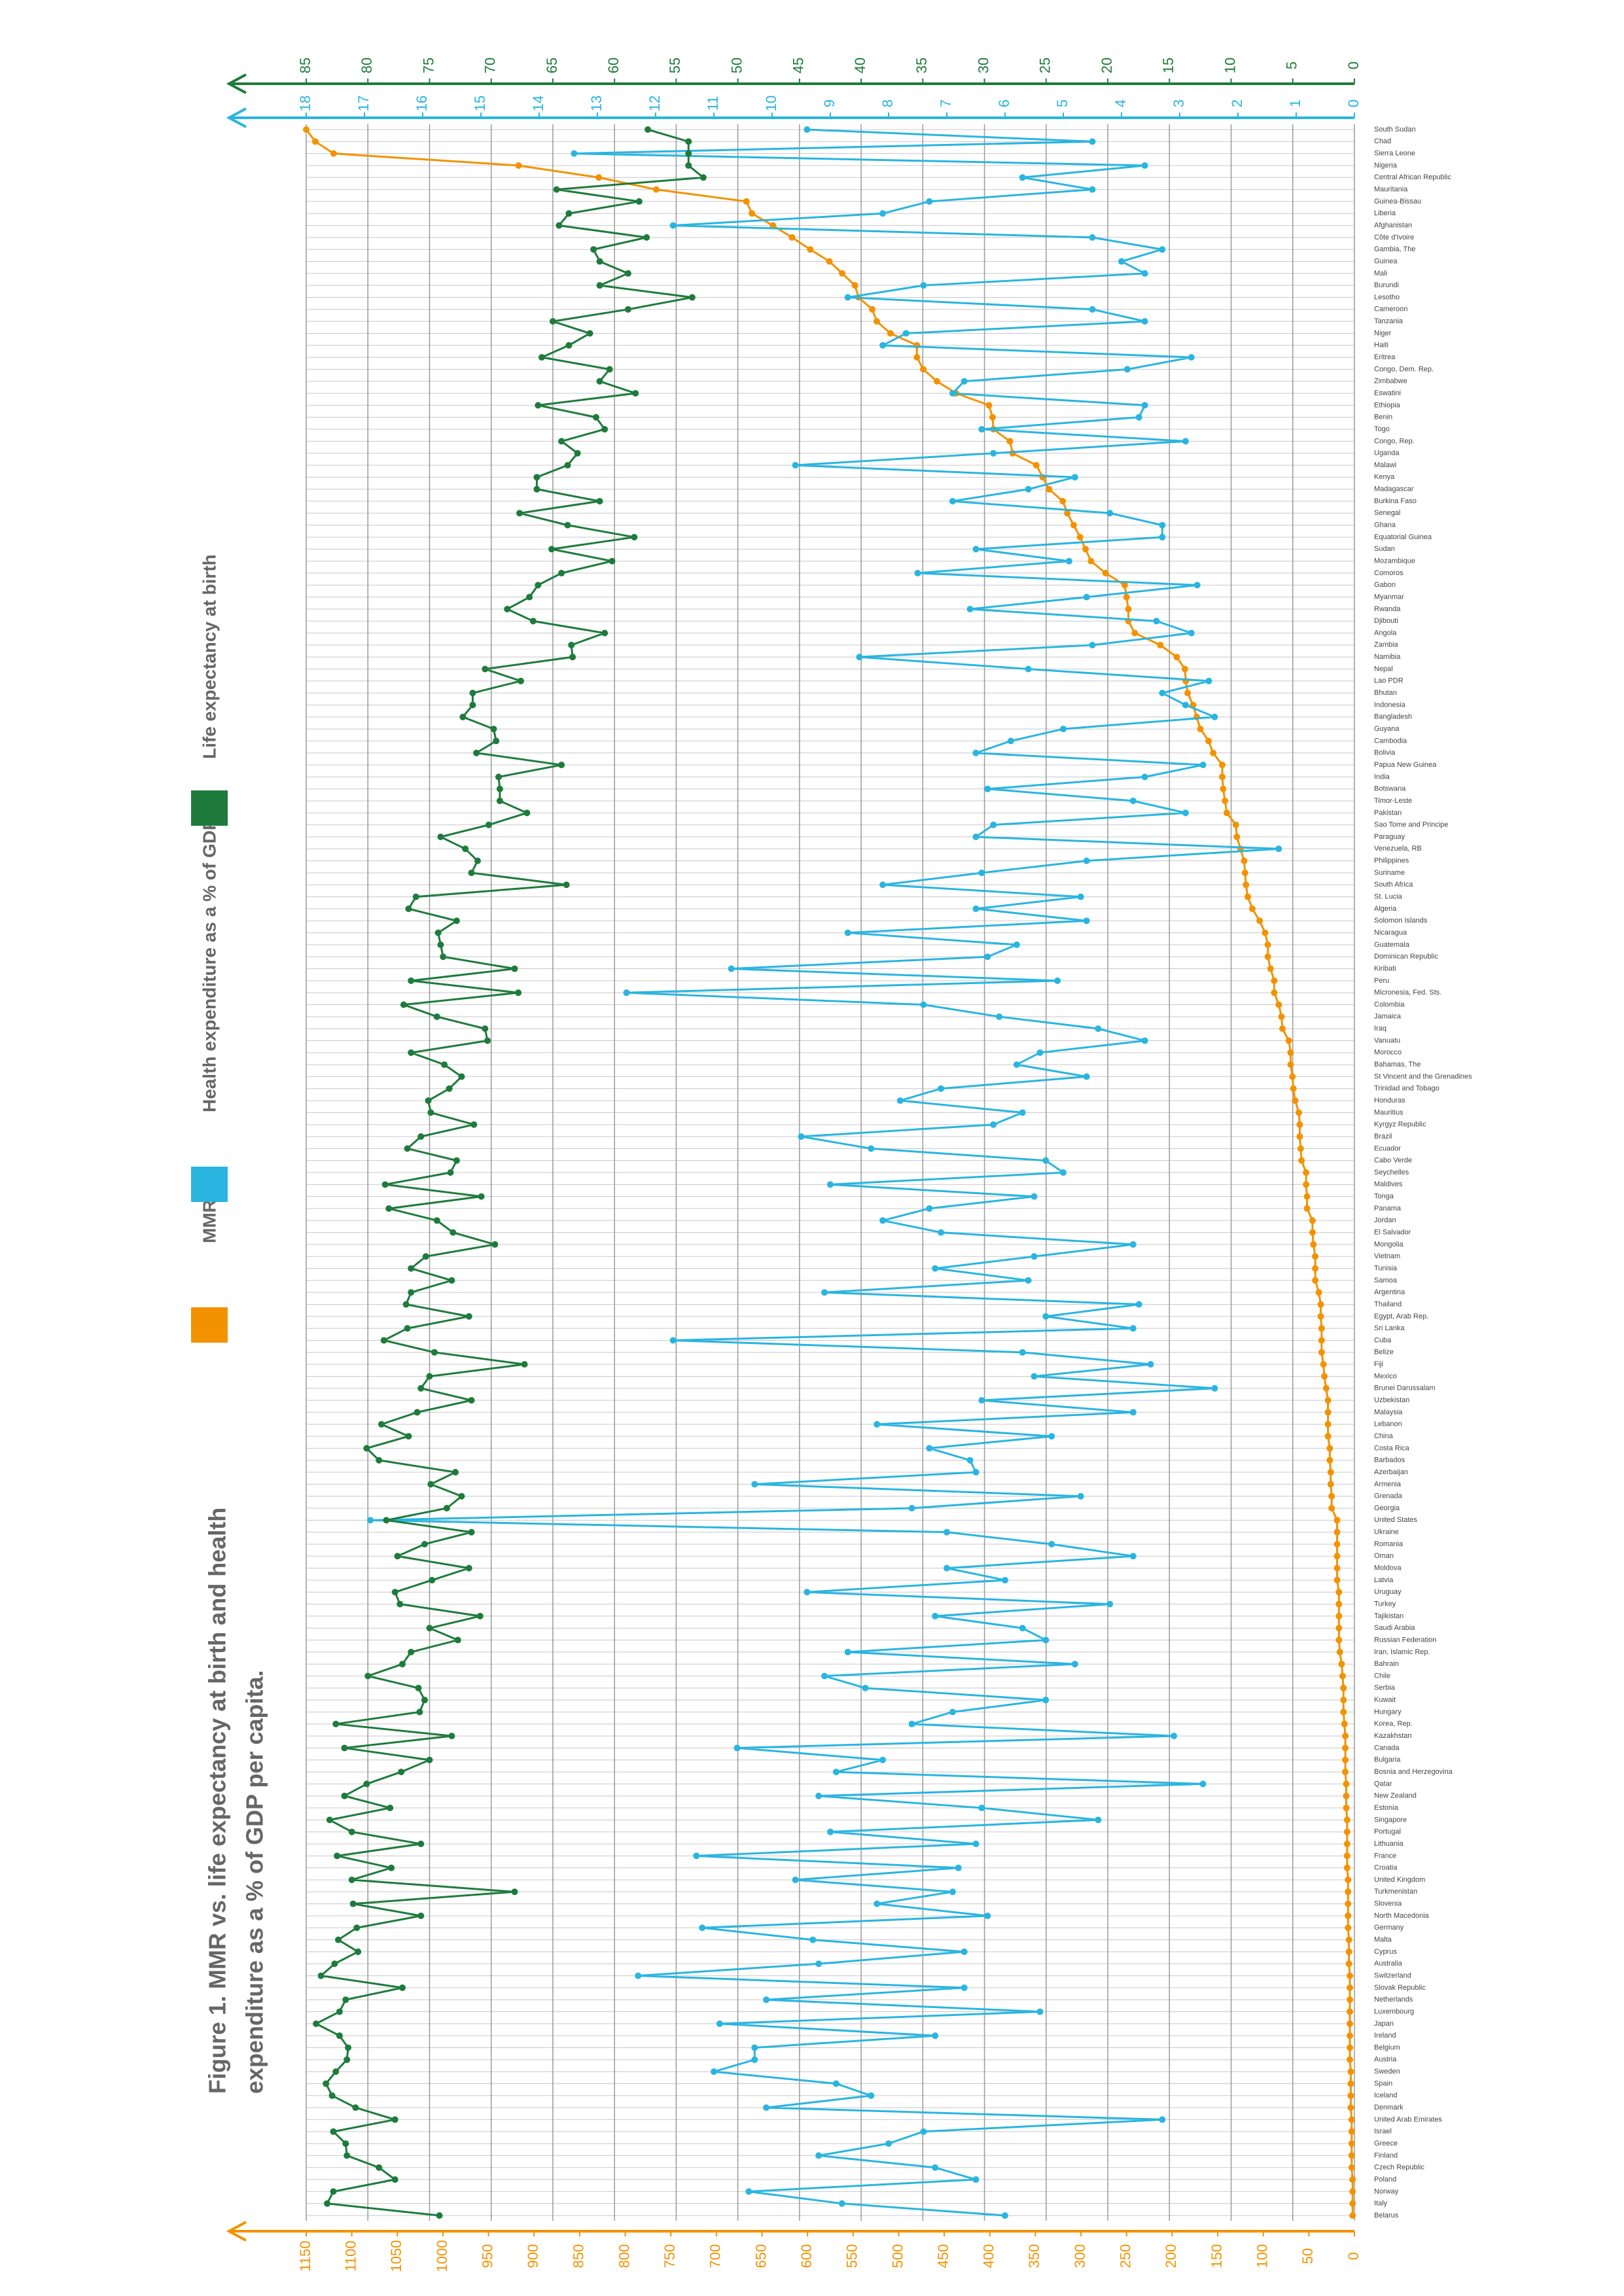 The height and width of the screenshot is (2296, 1624). Describe the element at coordinates (1388, 1964) in the screenshot. I see `category-label: Australia` at that location.